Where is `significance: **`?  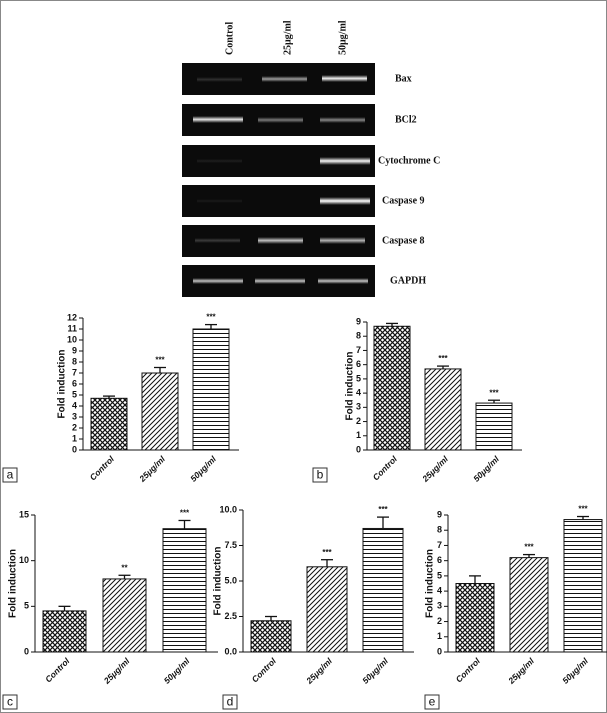
significance: ** is located at coordinates (124, 567).